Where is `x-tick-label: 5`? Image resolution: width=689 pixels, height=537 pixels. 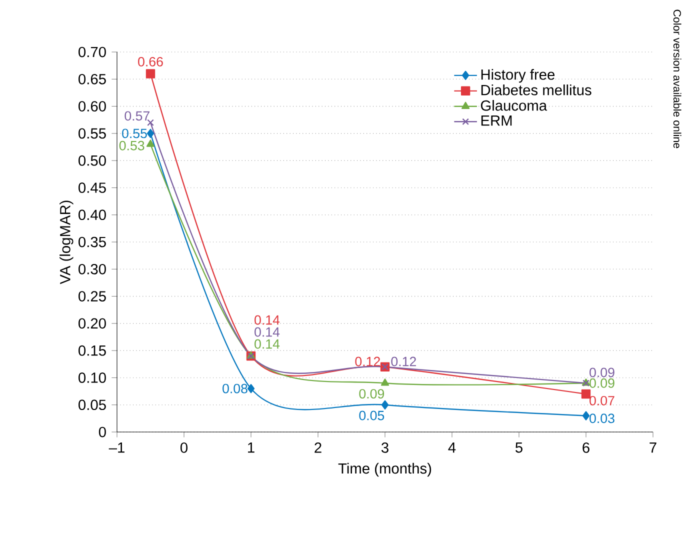
x-tick-label: 5 is located at coordinates (519, 447).